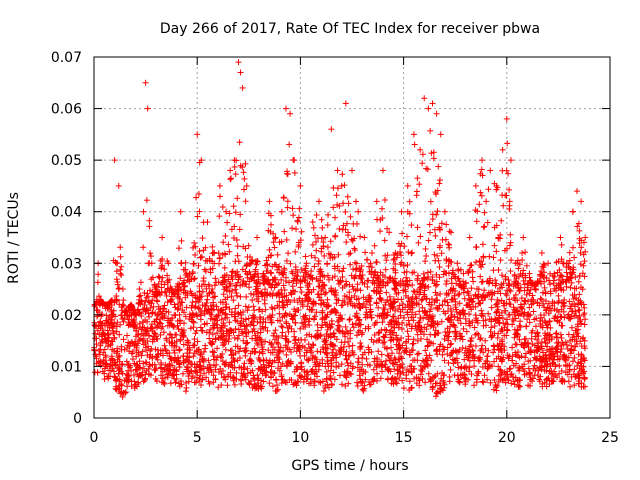 The height and width of the screenshot is (480, 640). Describe the element at coordinates (66, 316) in the screenshot. I see `y-tick-label: 0.02` at that location.